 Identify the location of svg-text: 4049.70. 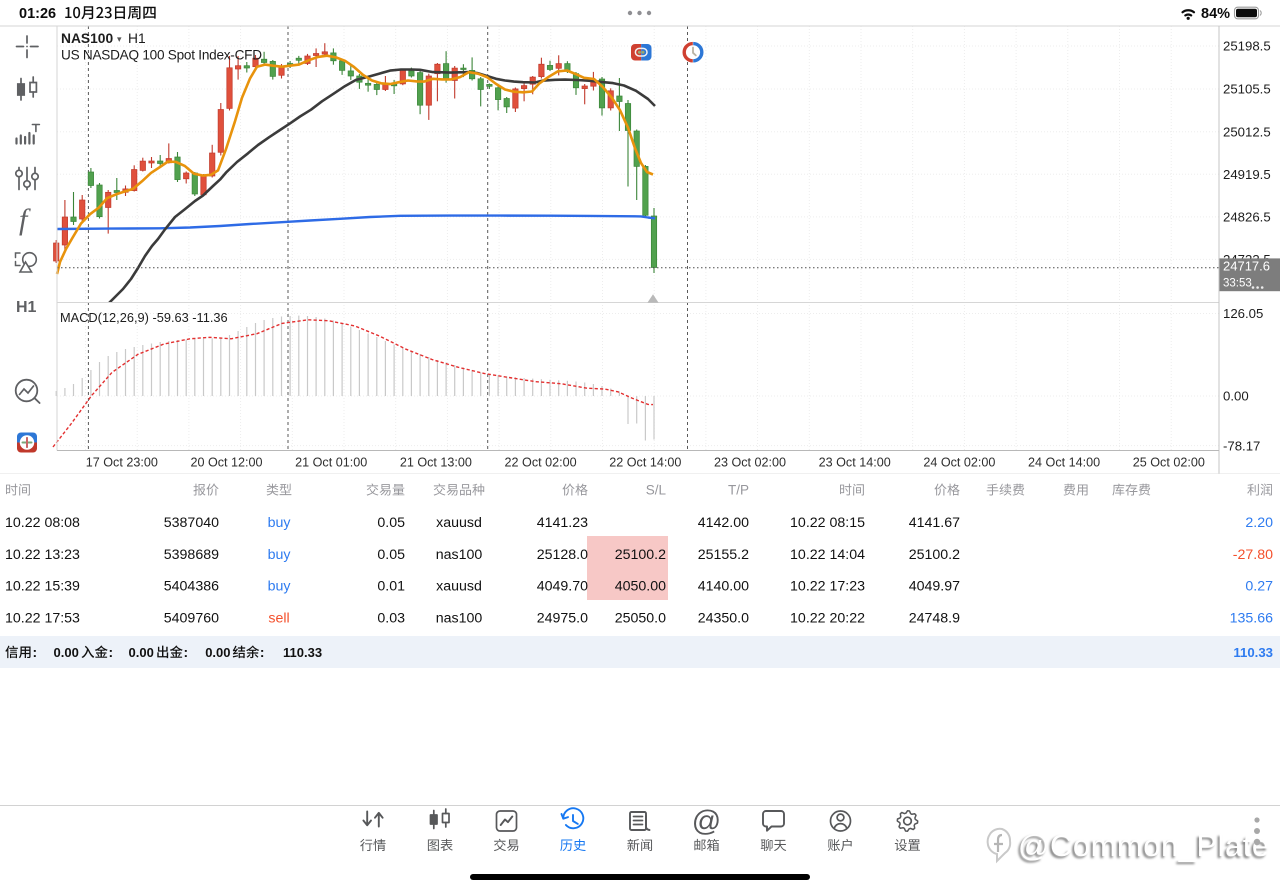
(562, 587).